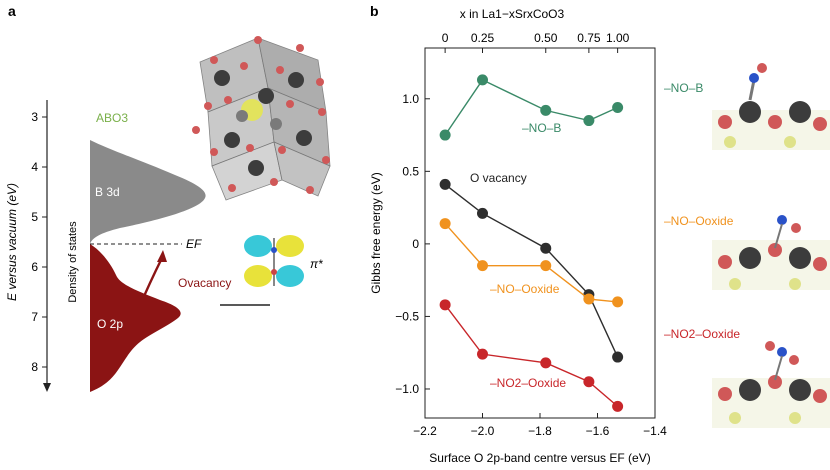  I want to click on y-tick-label: 0.5, so click(410, 171).